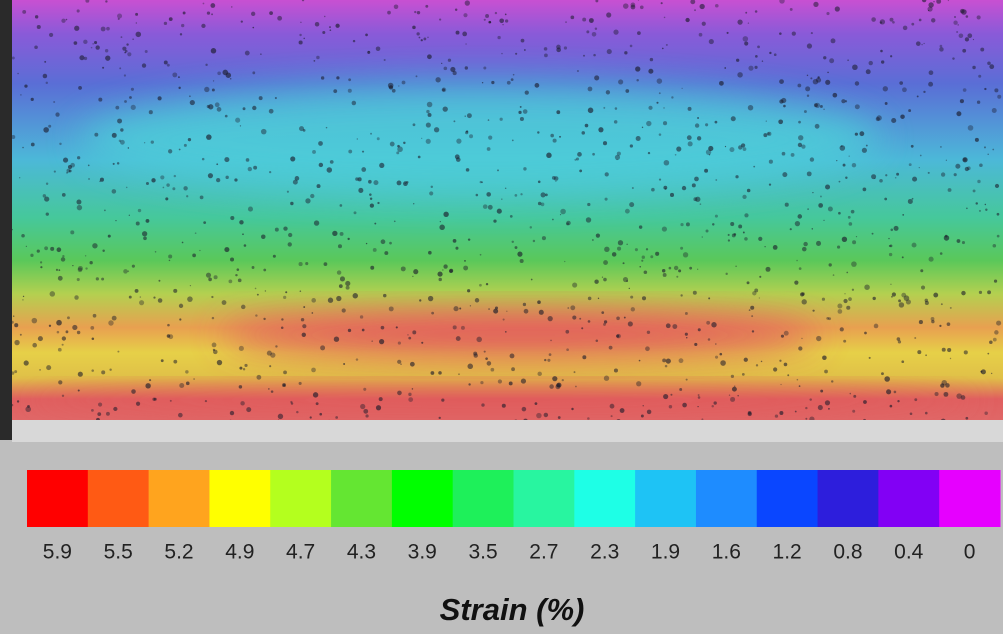 The width and height of the screenshot is (1003, 634). Describe the element at coordinates (239, 552) in the screenshot. I see `colorbar-label: 4.9` at that location.